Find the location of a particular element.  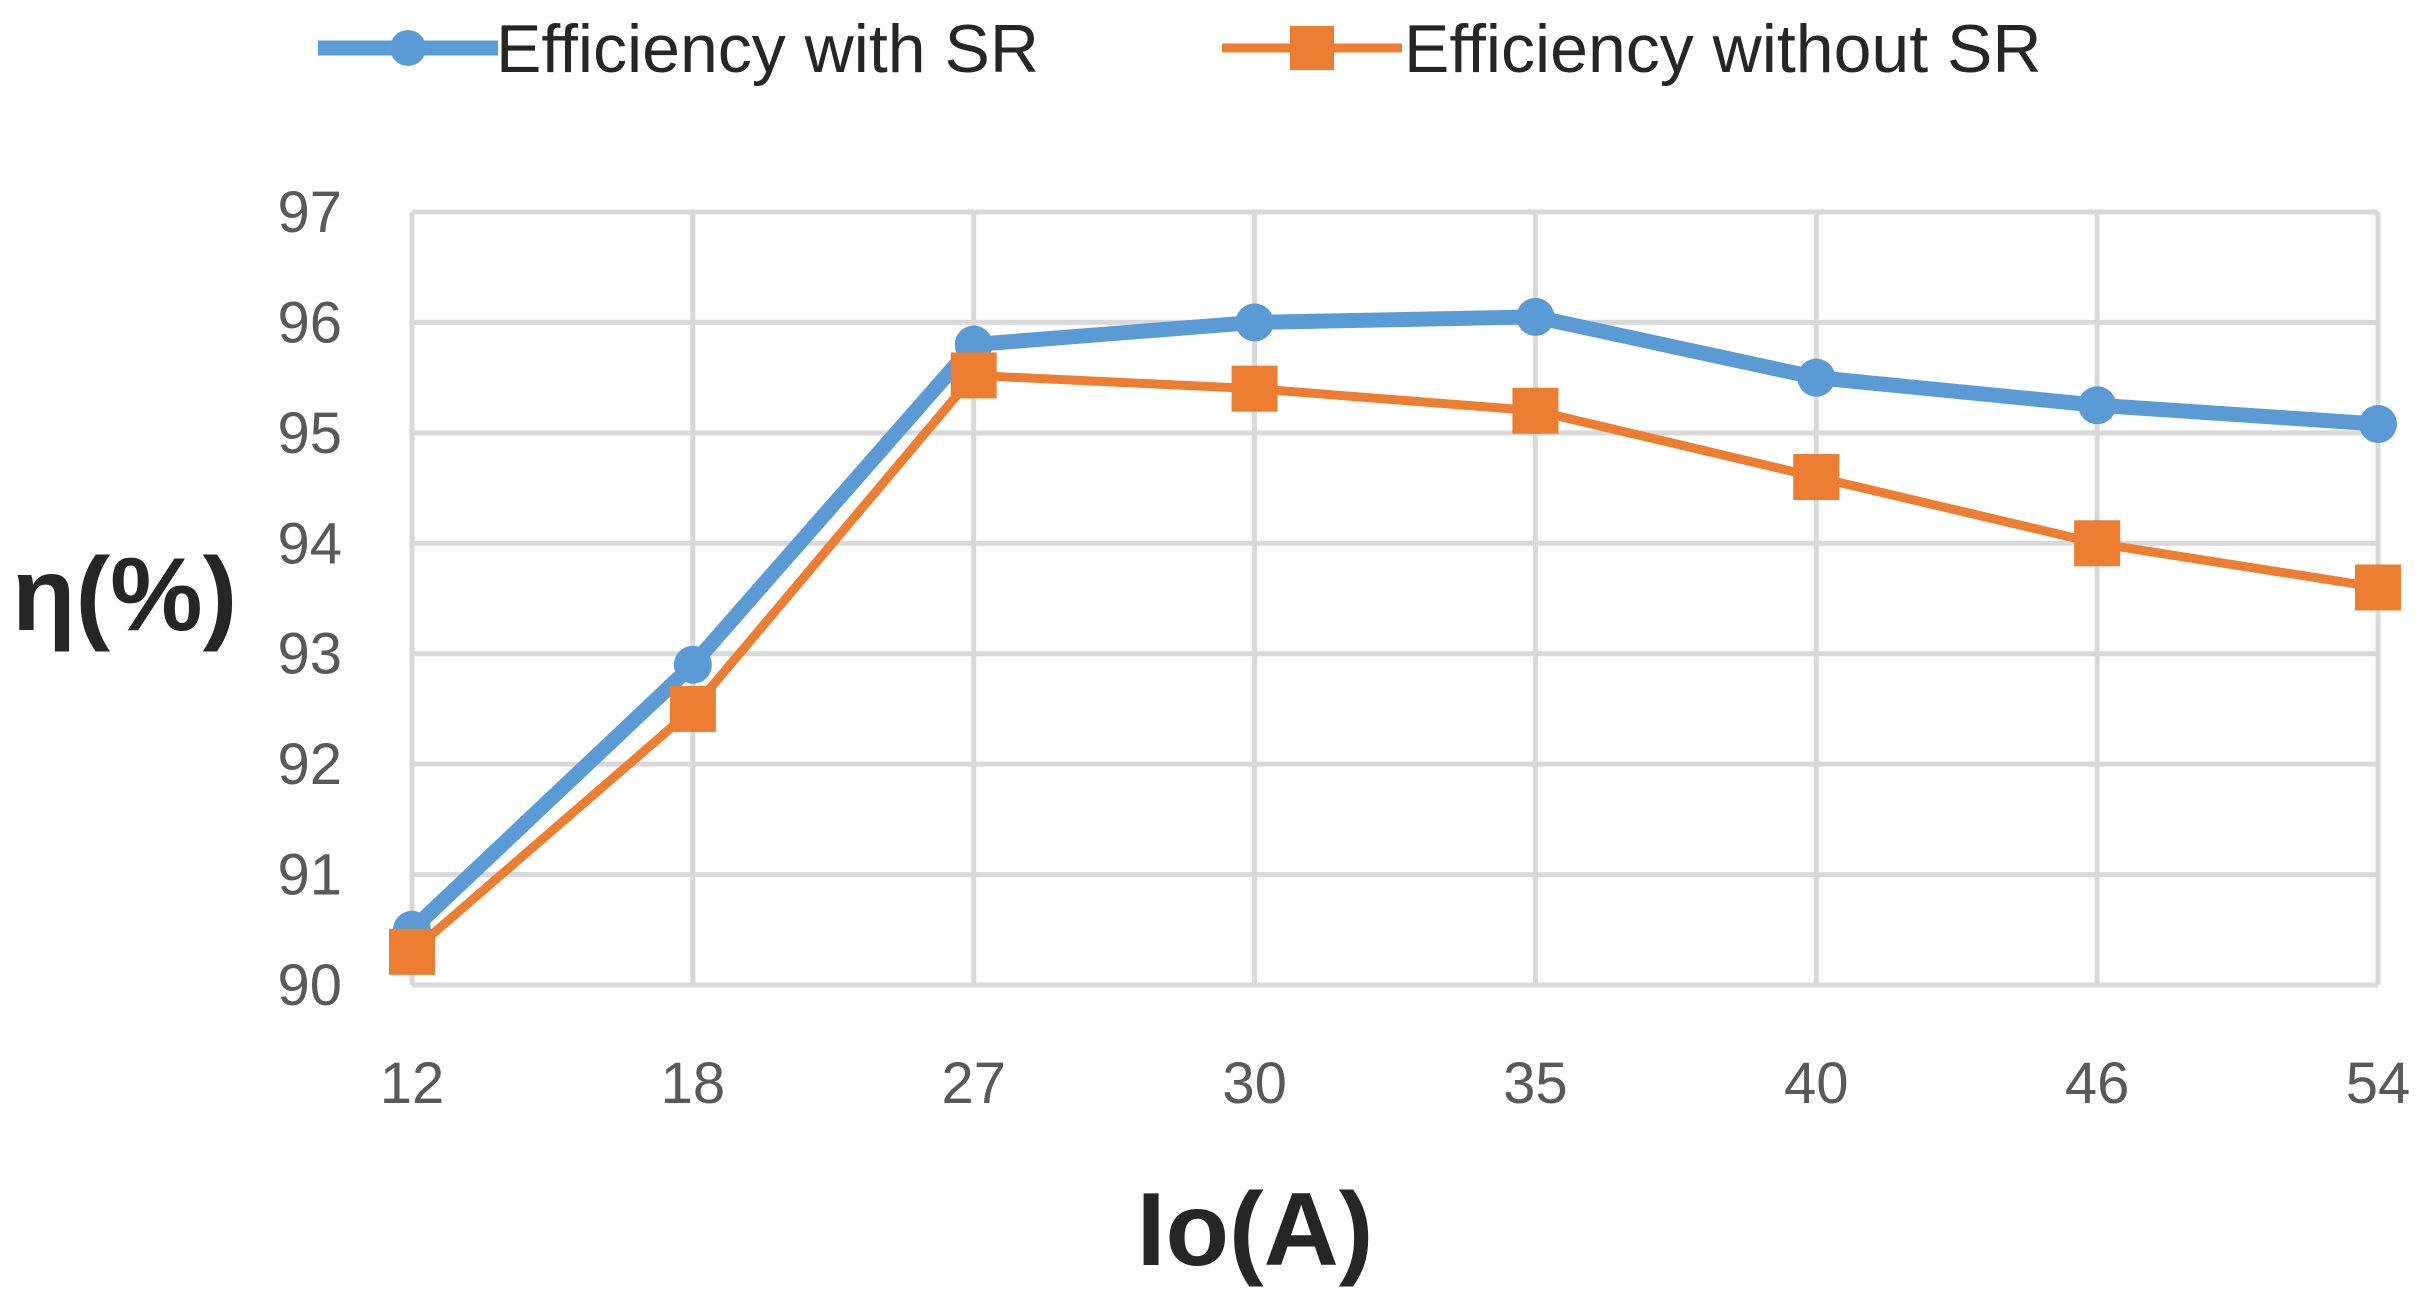

legend-marker-circle is located at coordinates (408, 48).